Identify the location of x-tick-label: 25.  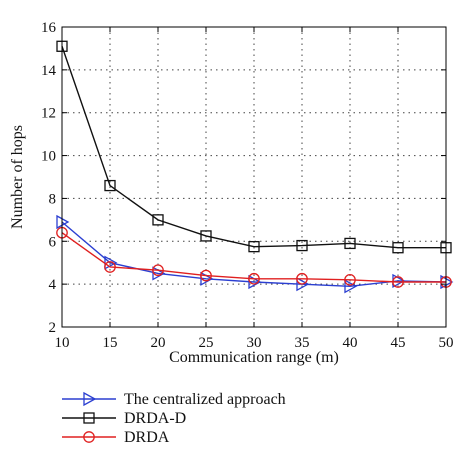
(206, 343).